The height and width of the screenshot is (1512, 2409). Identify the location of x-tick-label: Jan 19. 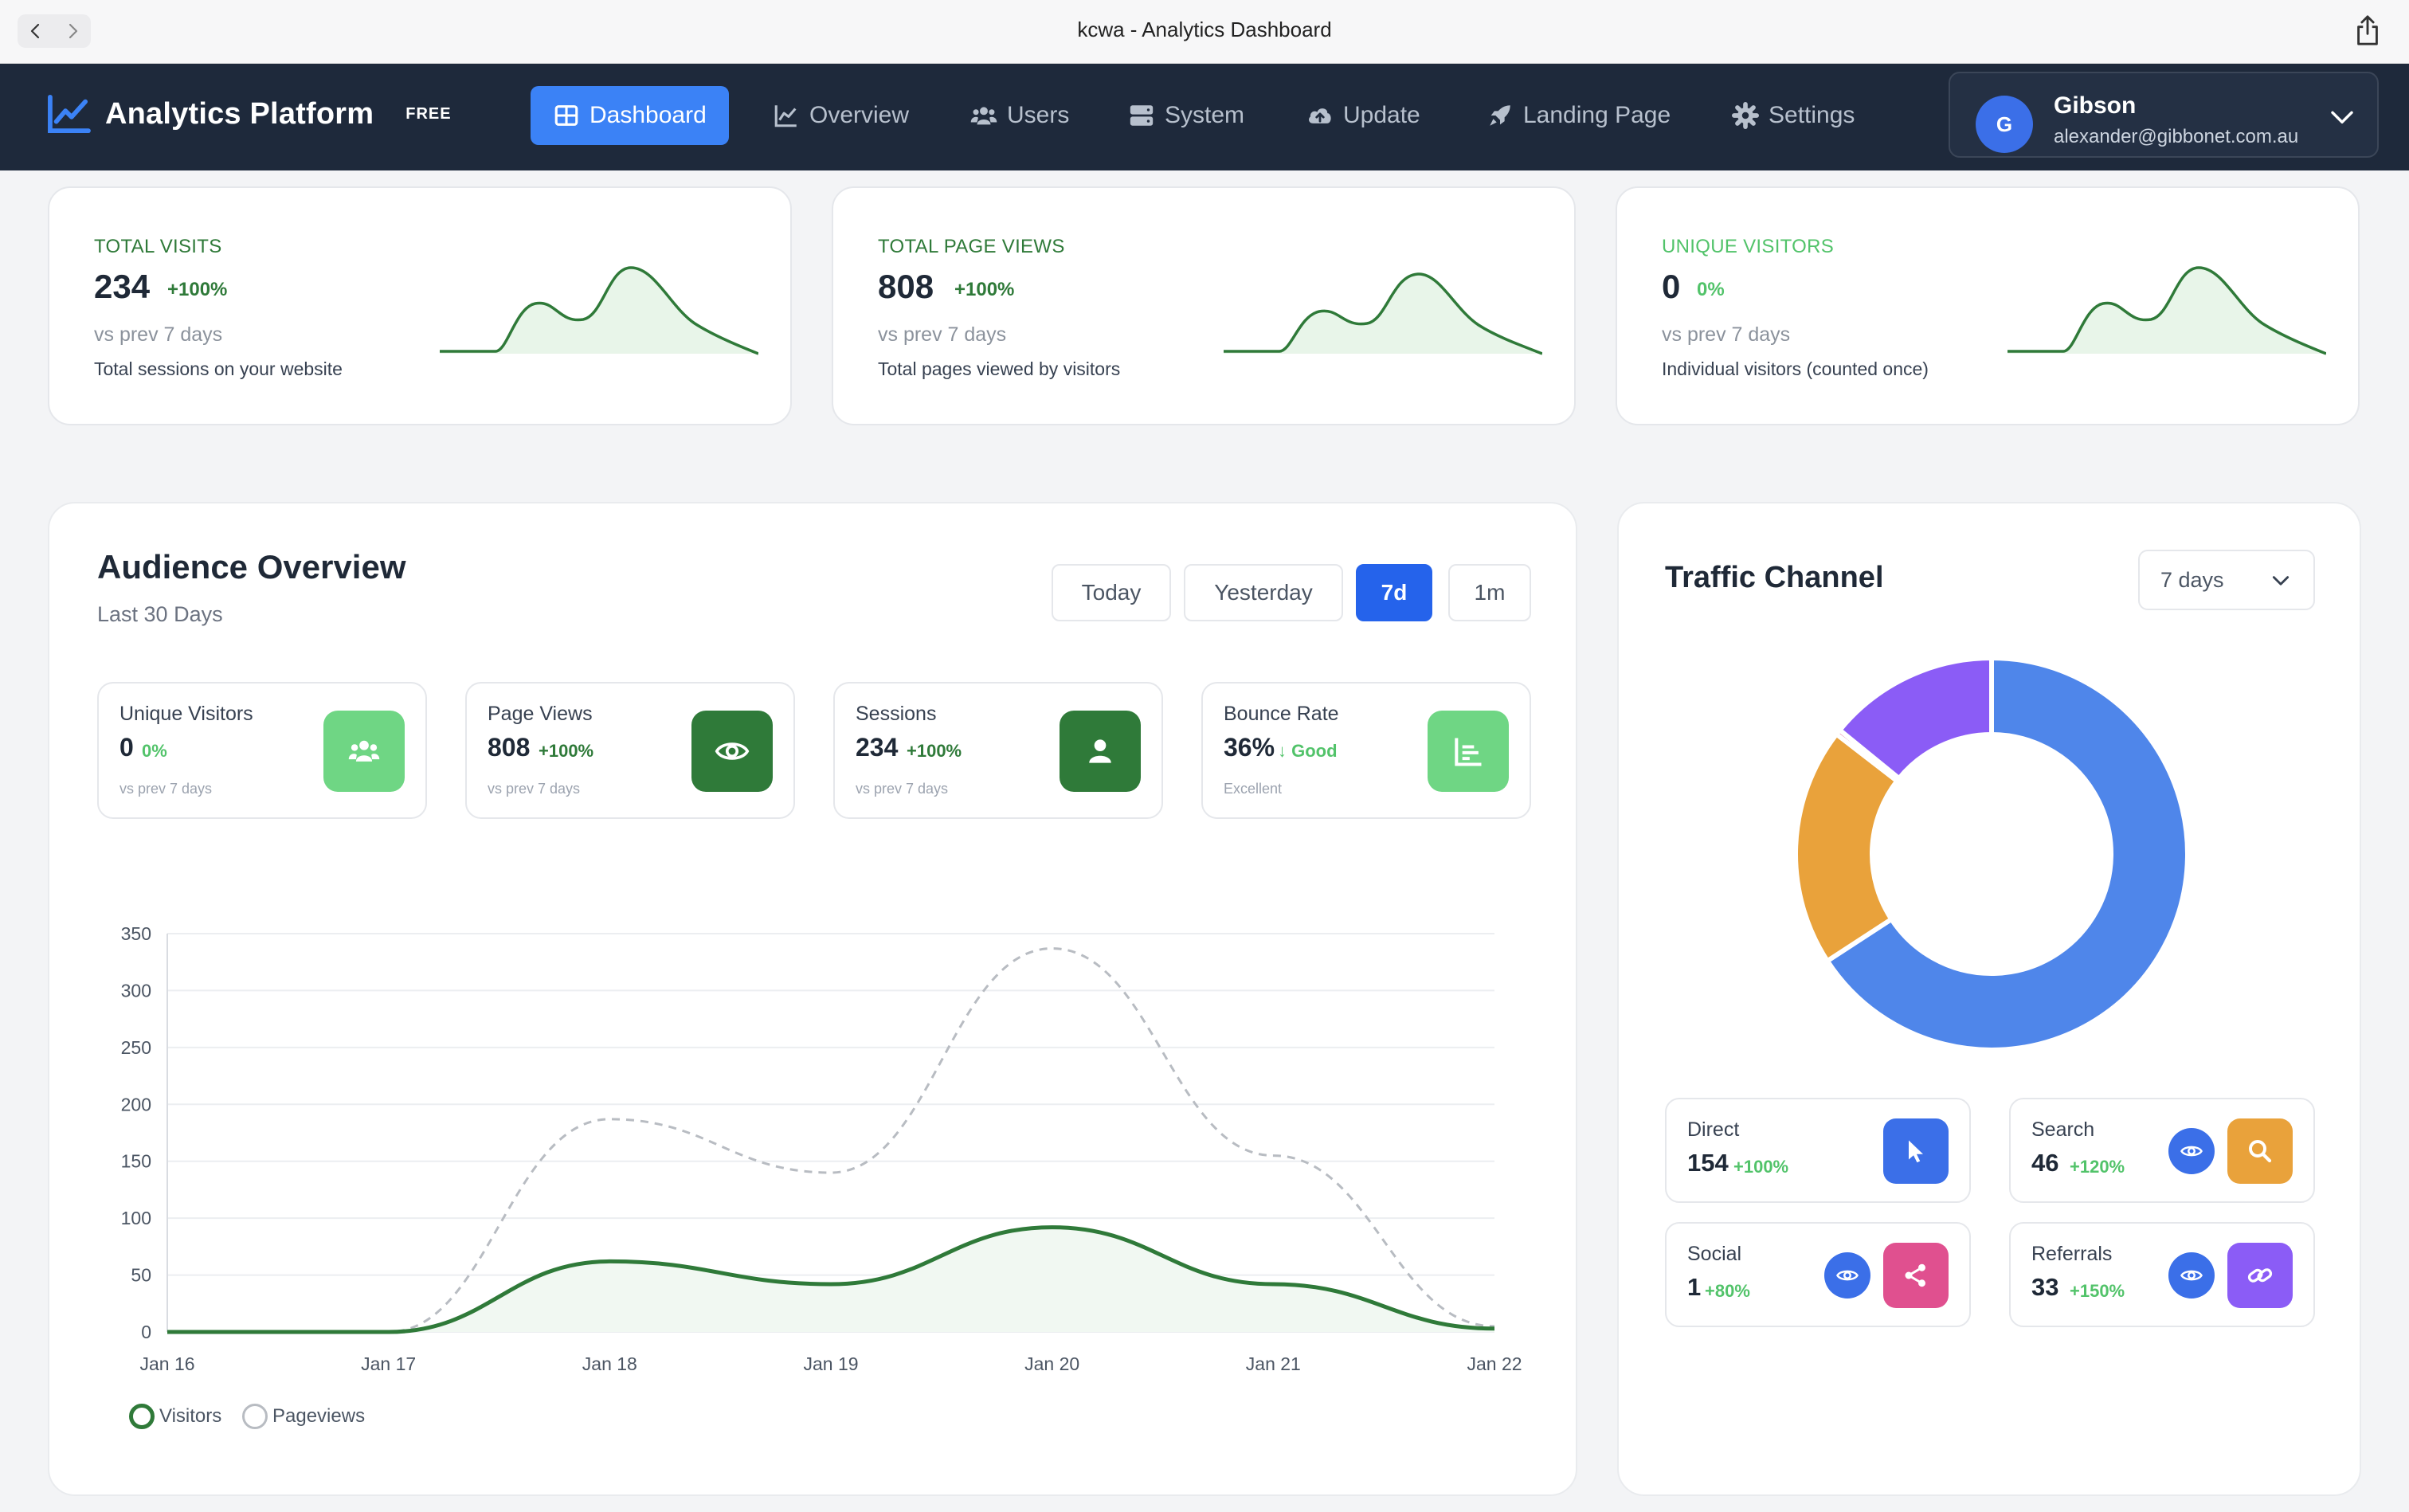
(830, 1364).